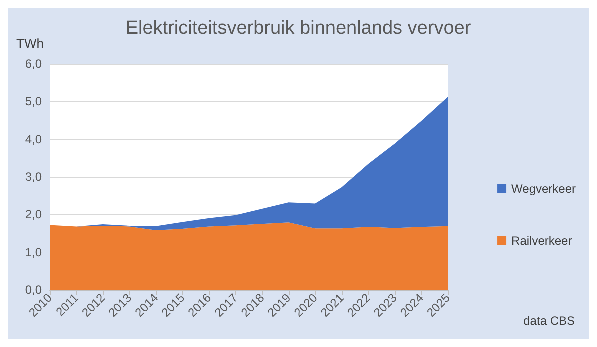 This screenshot has width=597, height=347. I want to click on legend-label: Railverkeer, so click(542, 241).